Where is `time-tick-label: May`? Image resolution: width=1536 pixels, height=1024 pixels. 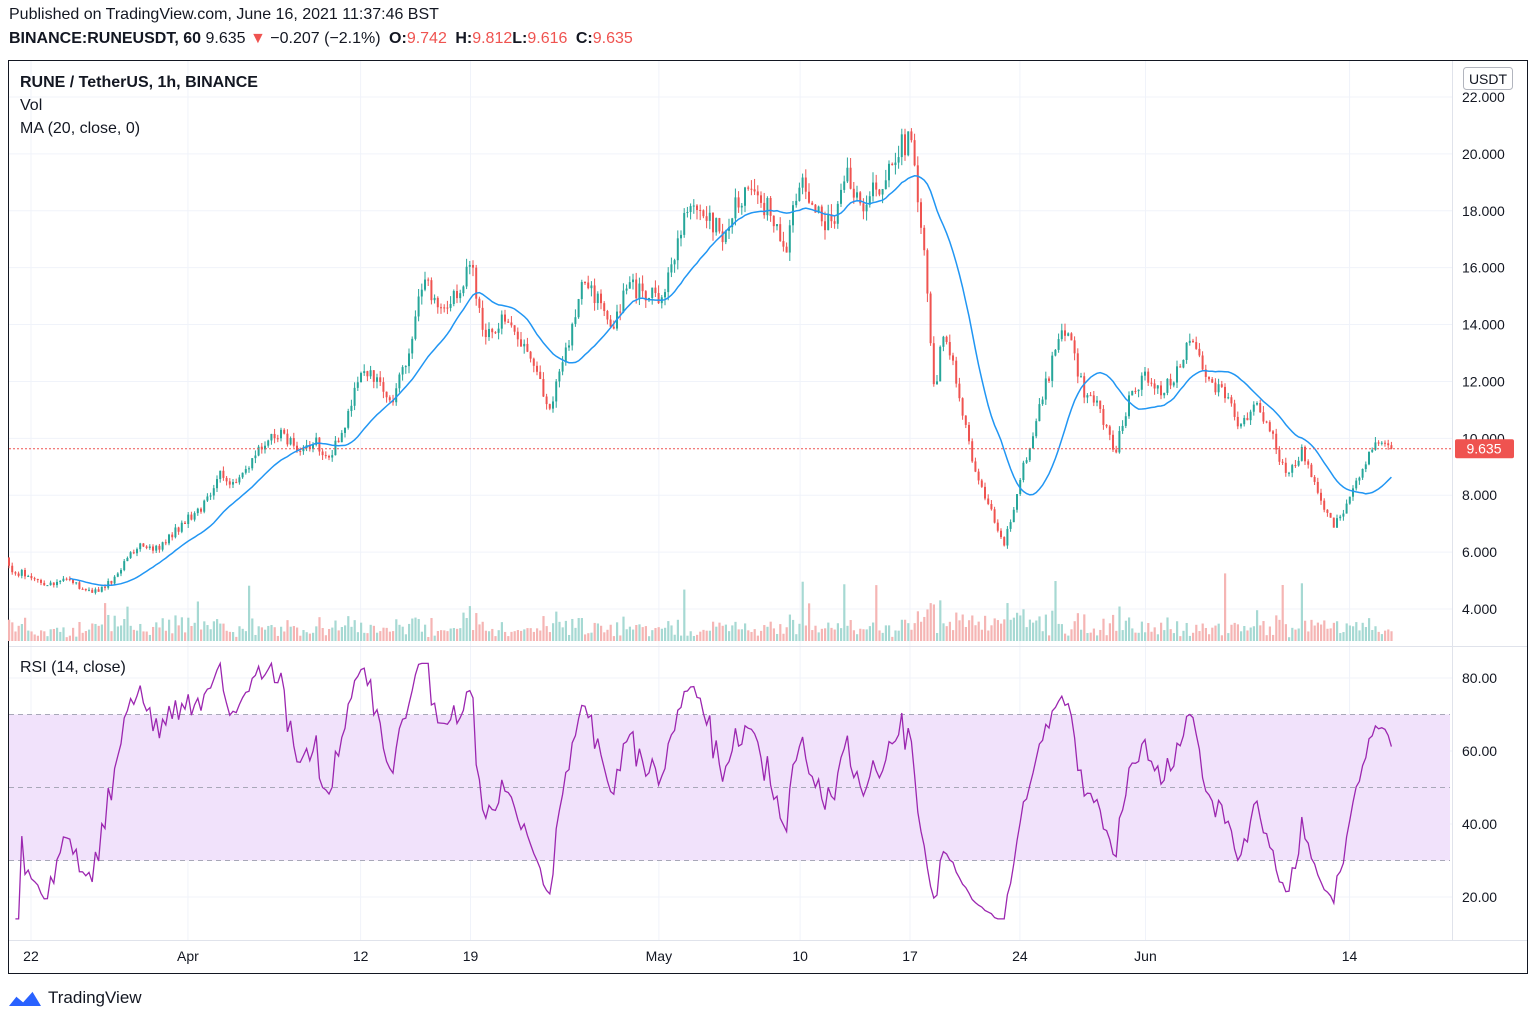
time-tick-label: May is located at coordinates (659, 956).